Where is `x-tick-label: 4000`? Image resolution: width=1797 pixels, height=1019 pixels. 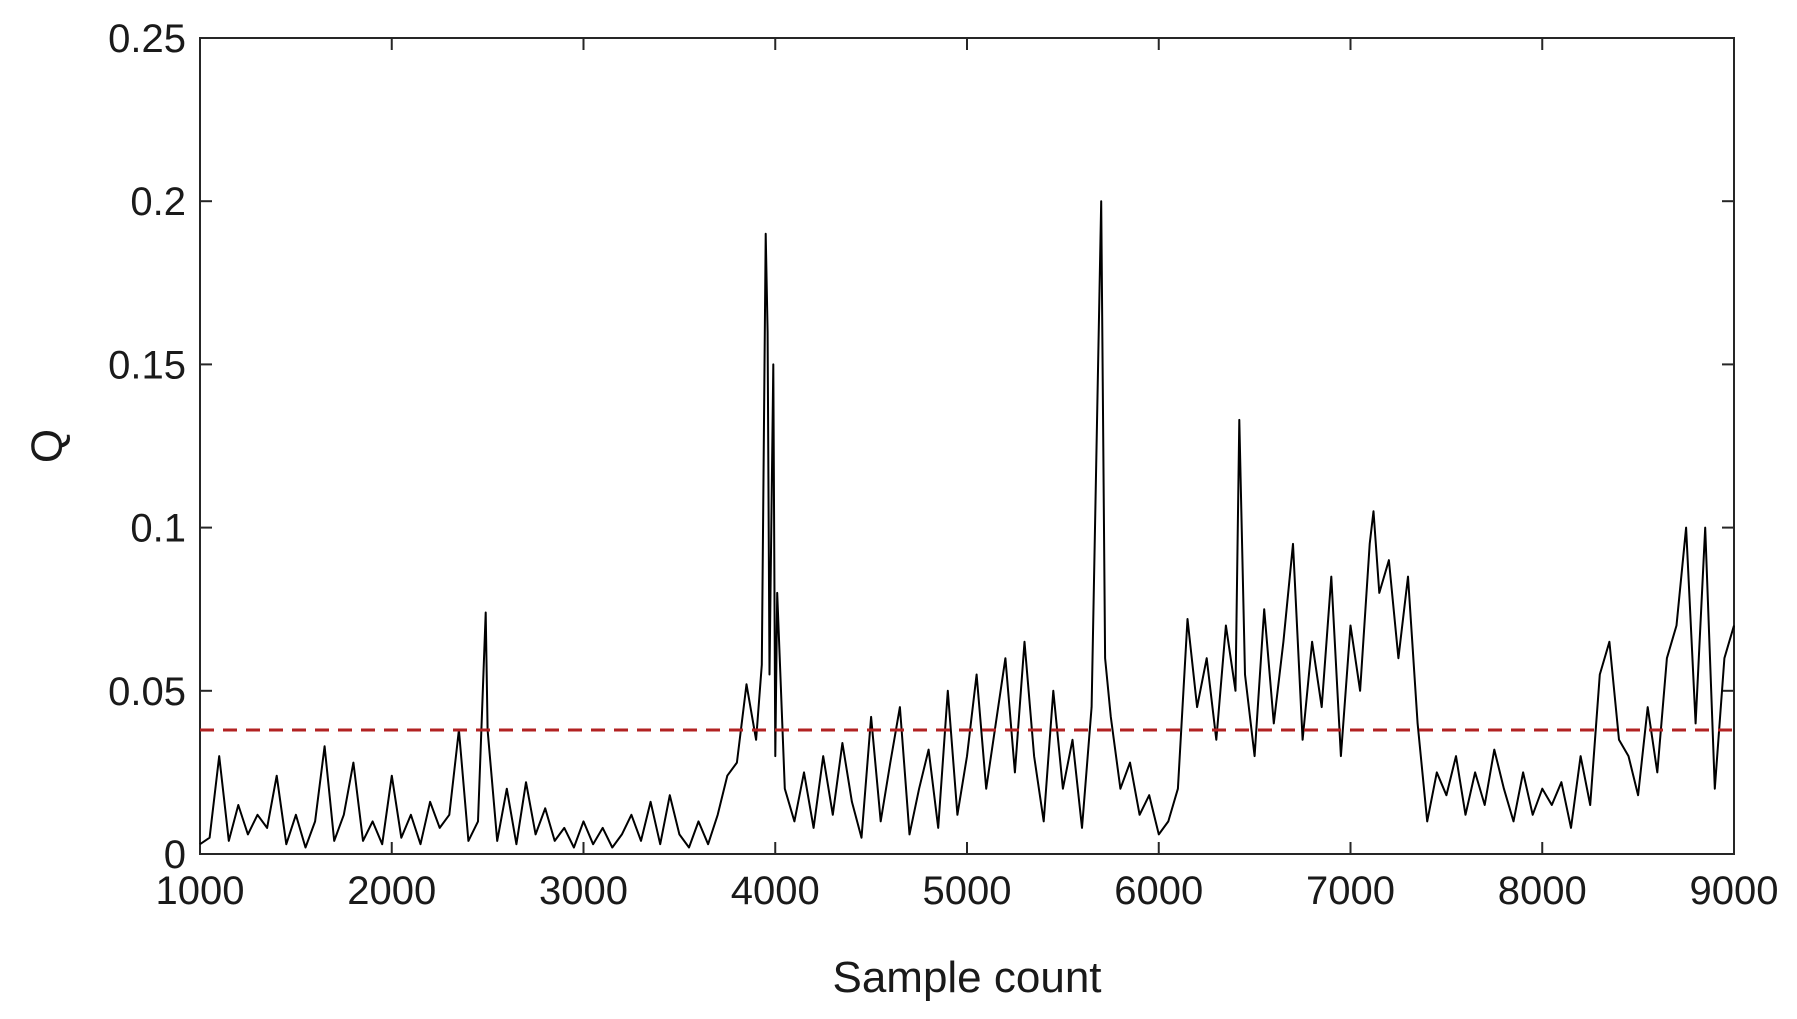 x-tick-label: 4000 is located at coordinates (775, 891).